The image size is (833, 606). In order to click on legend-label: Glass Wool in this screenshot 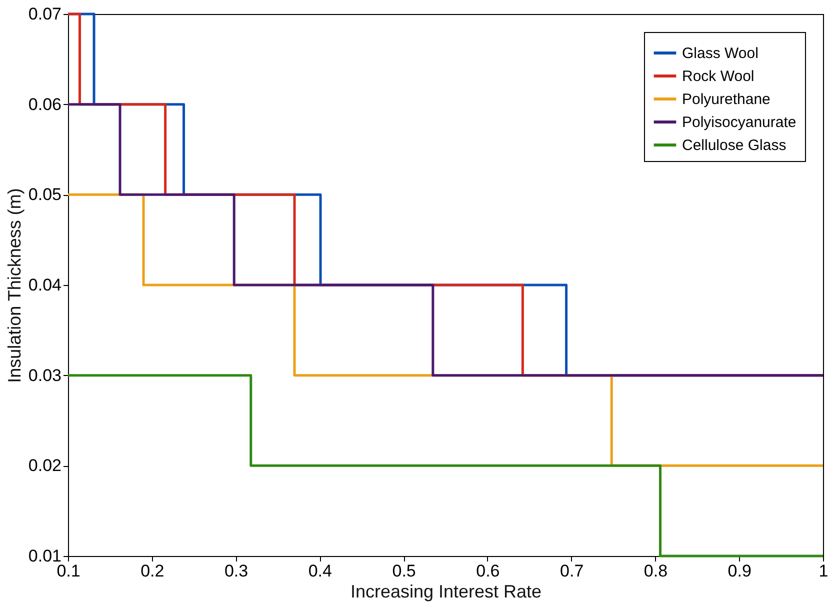, I will do `click(720, 53)`.